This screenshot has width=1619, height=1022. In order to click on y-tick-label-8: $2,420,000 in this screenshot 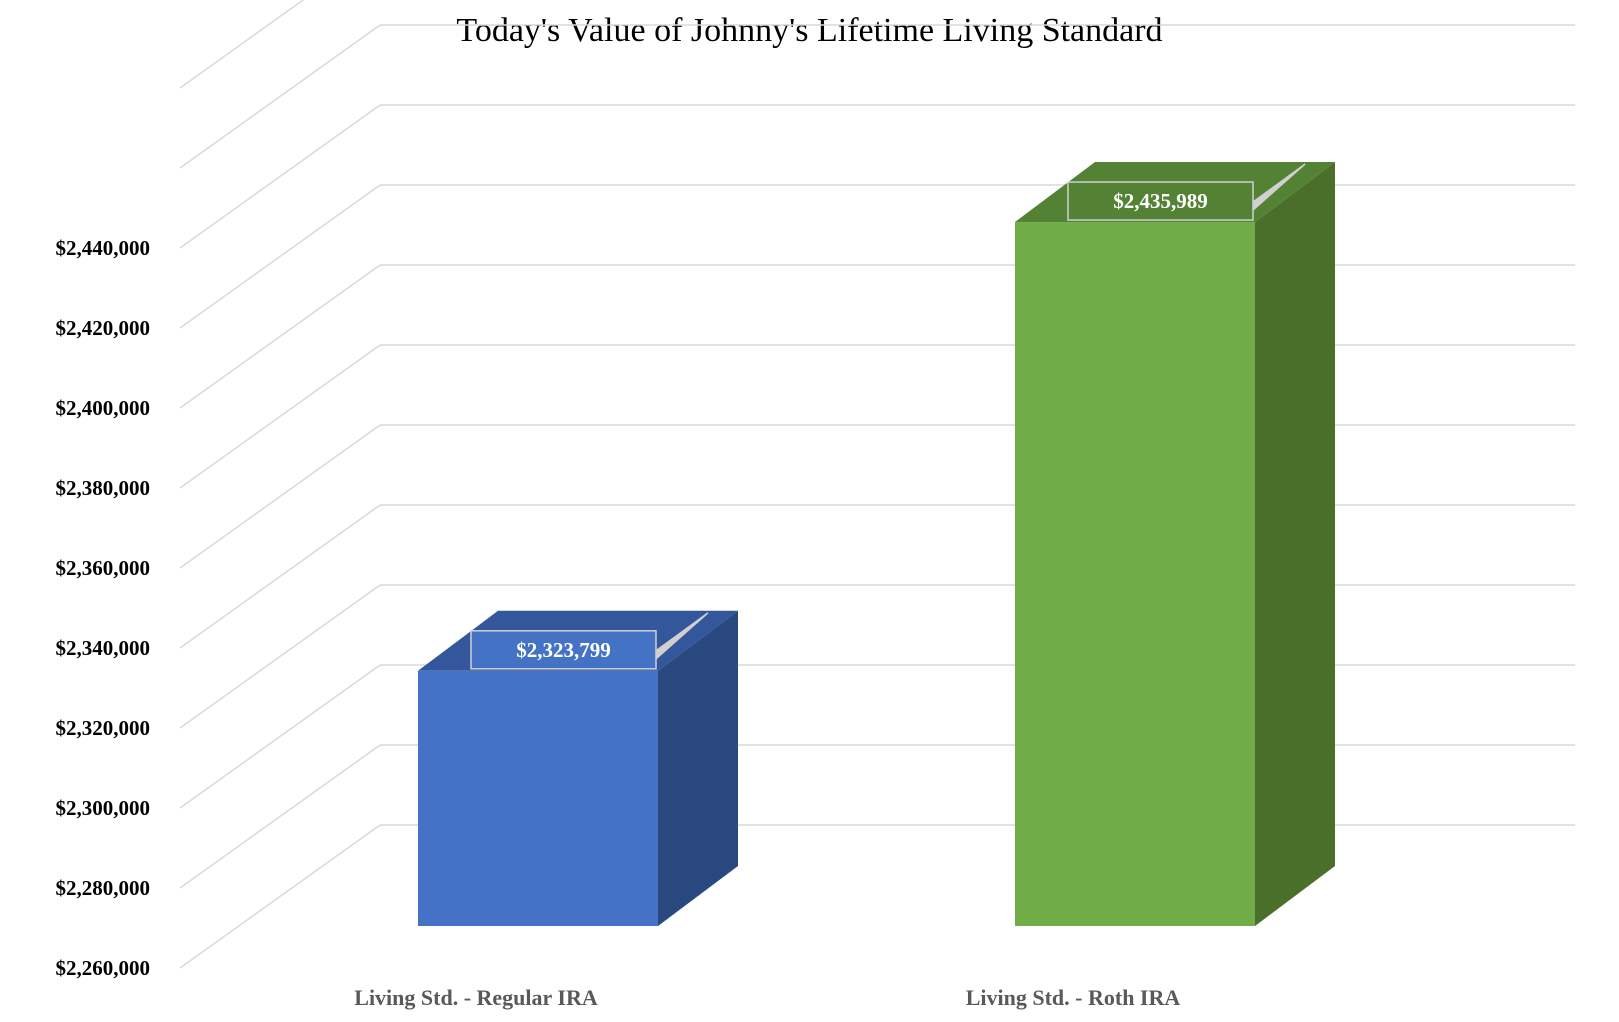, I will do `click(103, 328)`.